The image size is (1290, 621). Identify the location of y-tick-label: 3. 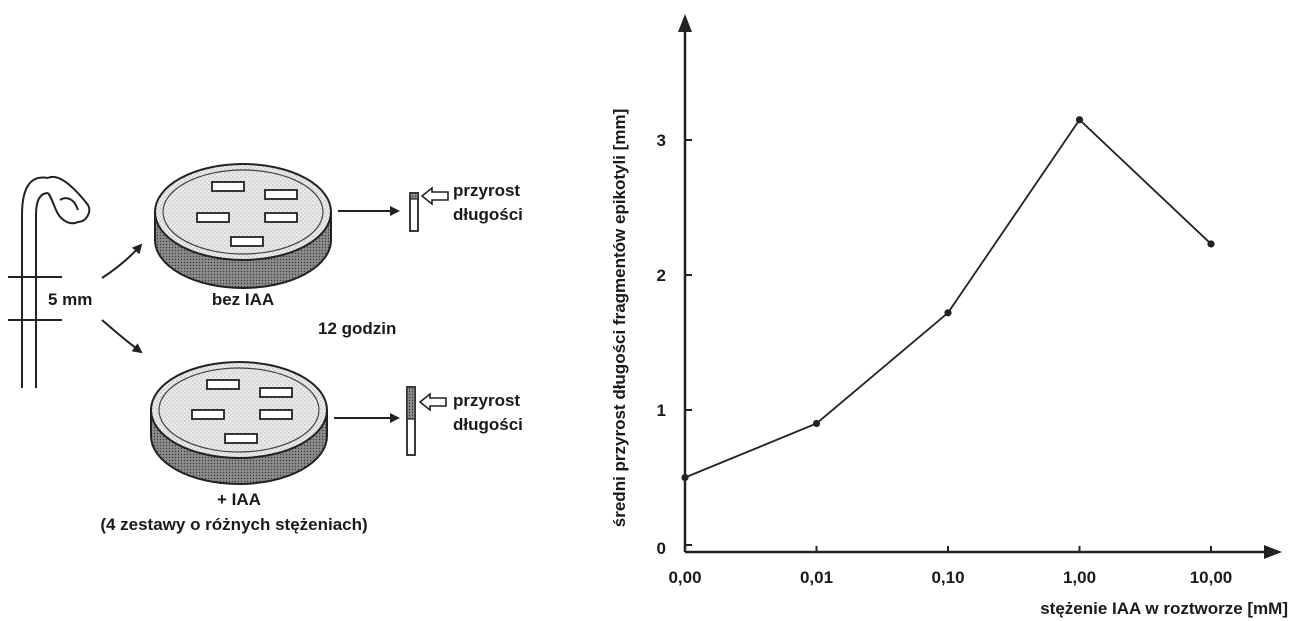
(661, 140).